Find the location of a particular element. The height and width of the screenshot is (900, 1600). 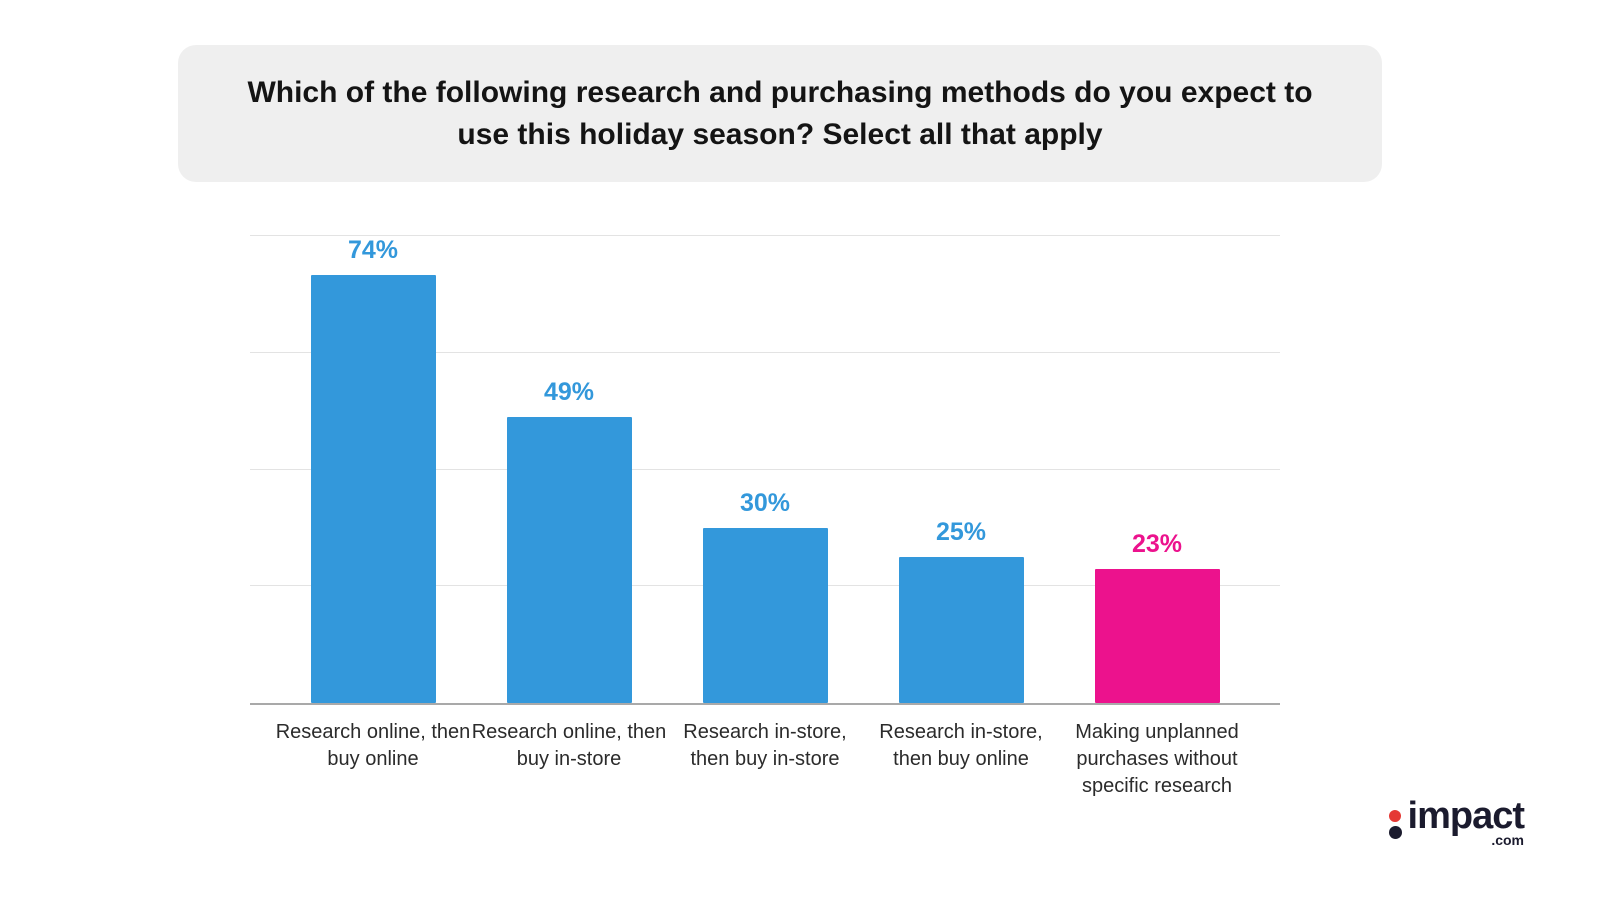

logo-red-dot-icon is located at coordinates (1395, 816).